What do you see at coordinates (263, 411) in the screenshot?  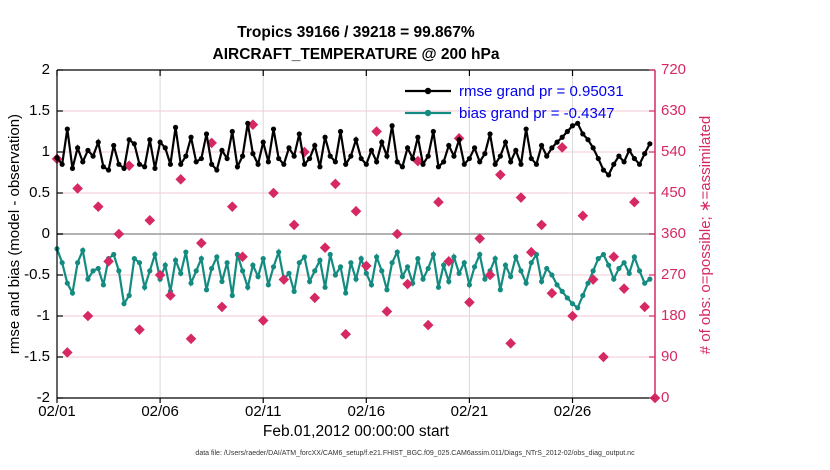 I see `x-tick-label: 02/11` at bounding box center [263, 411].